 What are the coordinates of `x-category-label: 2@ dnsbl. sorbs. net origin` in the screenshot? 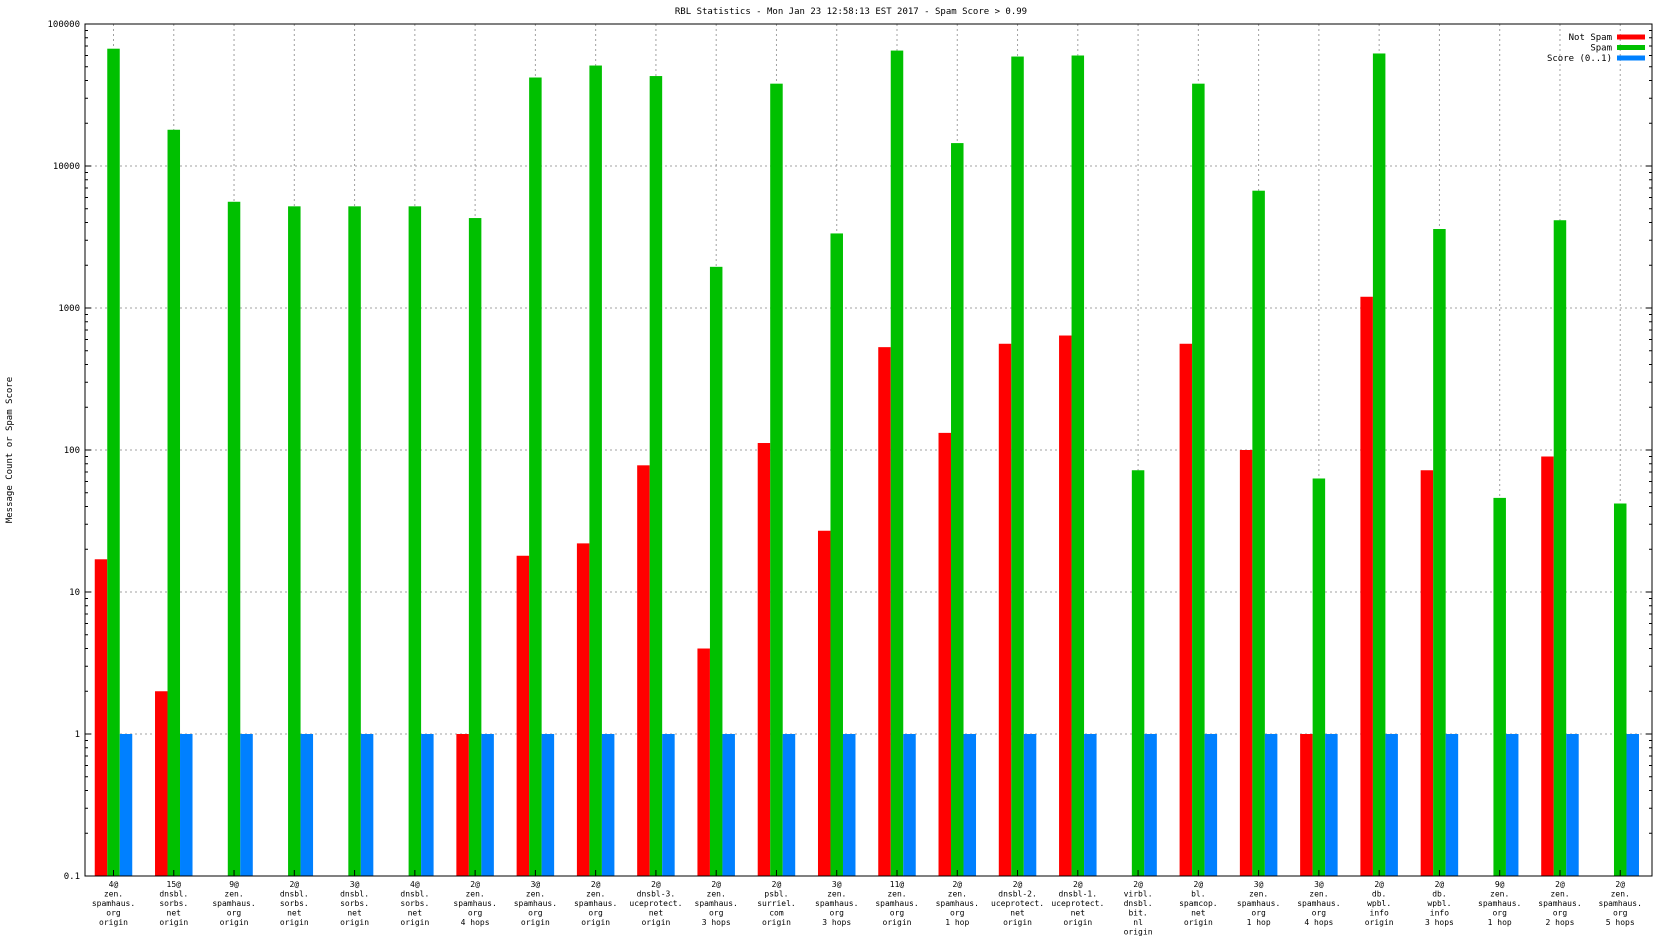 It's located at (294, 903).